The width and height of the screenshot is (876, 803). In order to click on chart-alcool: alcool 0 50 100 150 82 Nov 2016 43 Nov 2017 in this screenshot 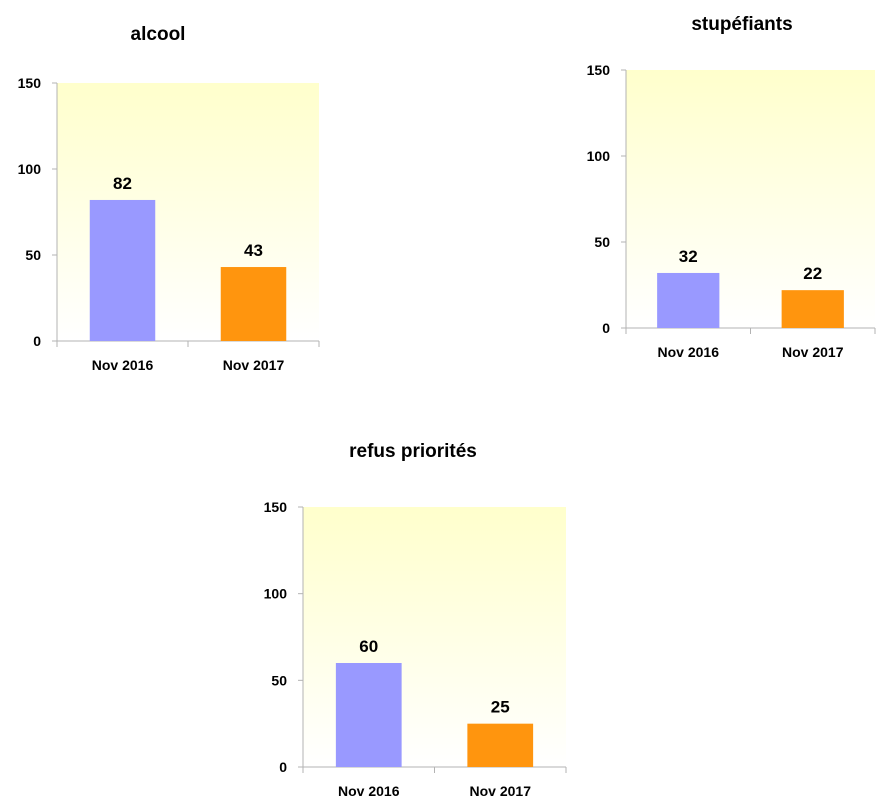, I will do `click(169, 198)`.